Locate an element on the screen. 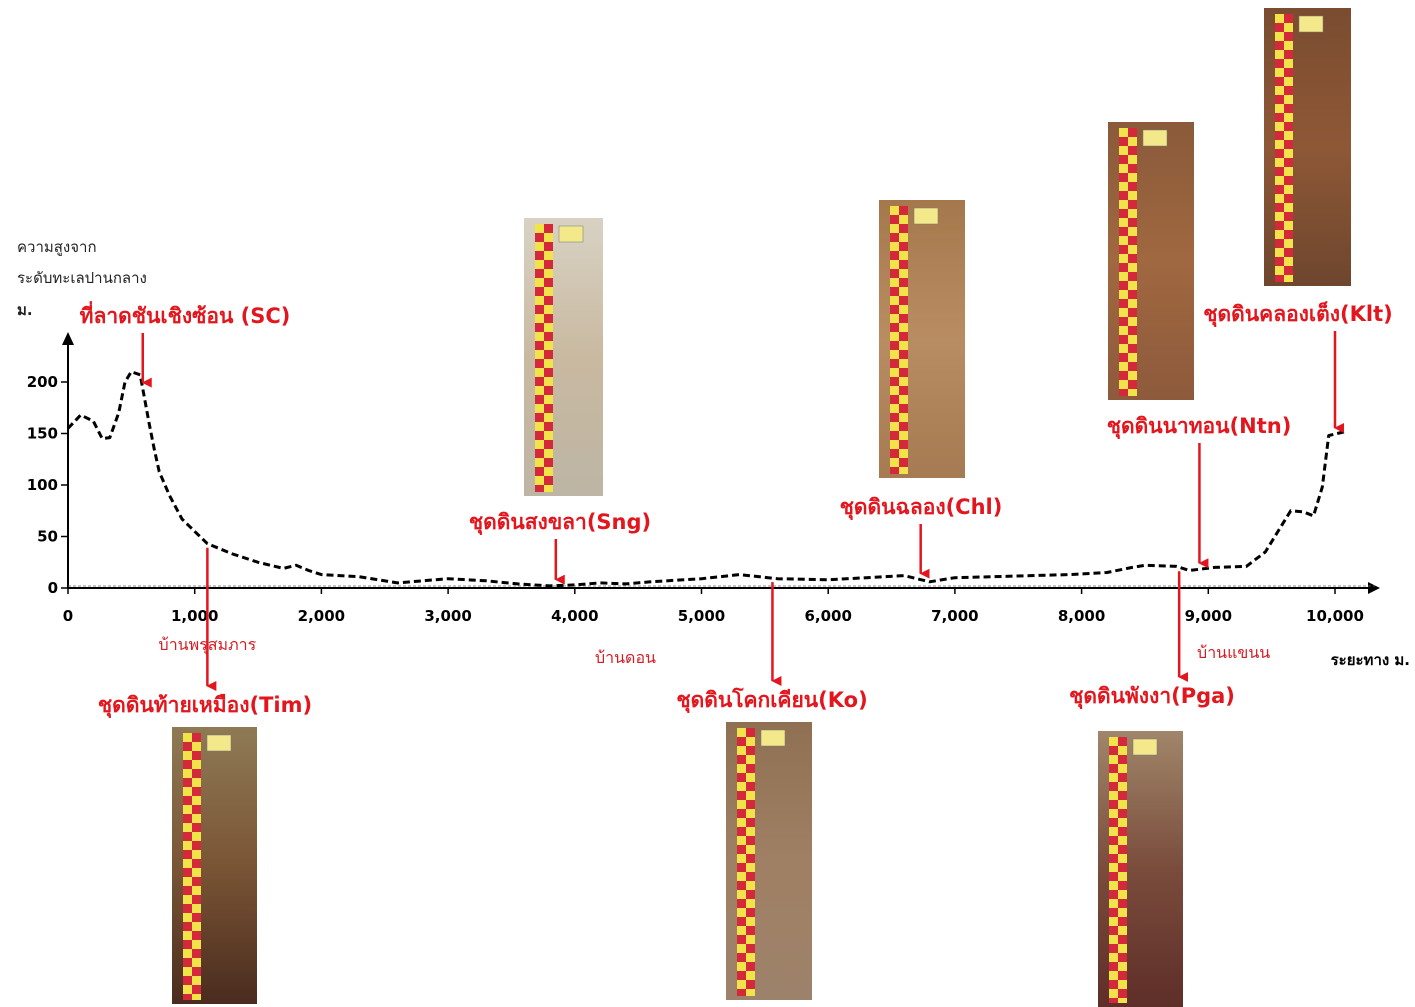 The width and height of the screenshot is (1415, 1007). y-tick-label: 150 is located at coordinates (42, 434).